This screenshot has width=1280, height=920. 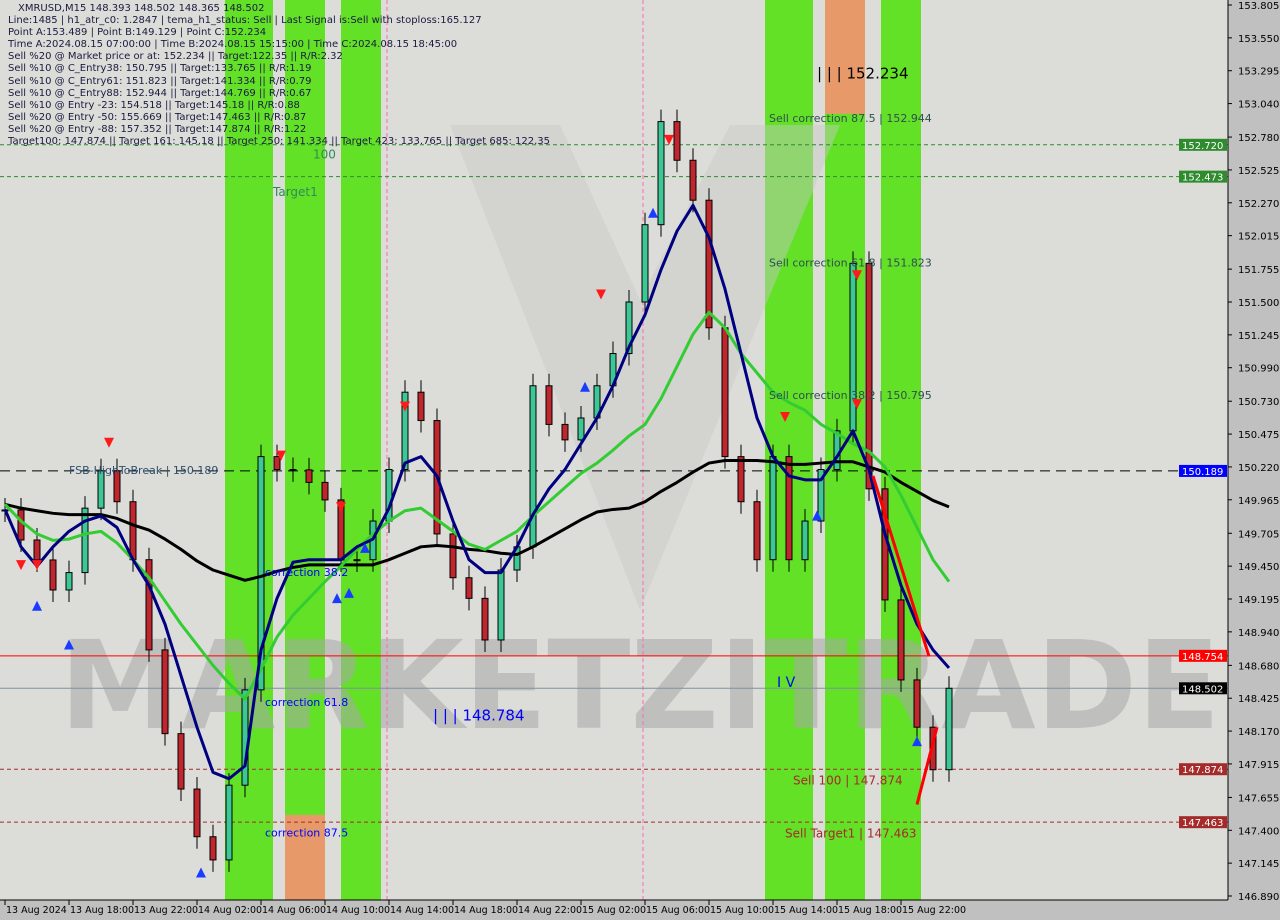 I want to click on time-tick-label: 13 Aug 2024, so click(x=36, y=910).